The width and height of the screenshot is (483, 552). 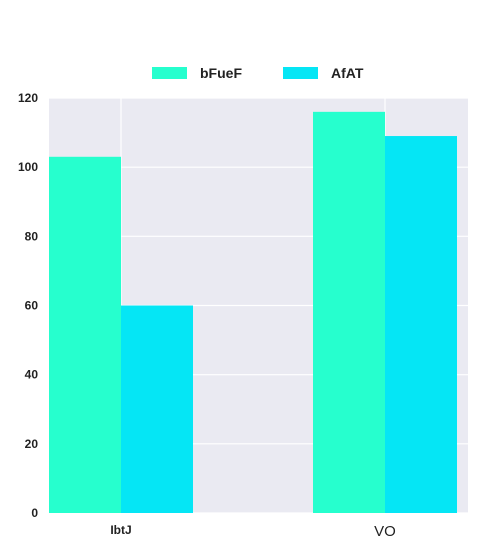 I want to click on y-axis-ticks: 0 20 40 60 80 100 120, so click(x=28, y=305).